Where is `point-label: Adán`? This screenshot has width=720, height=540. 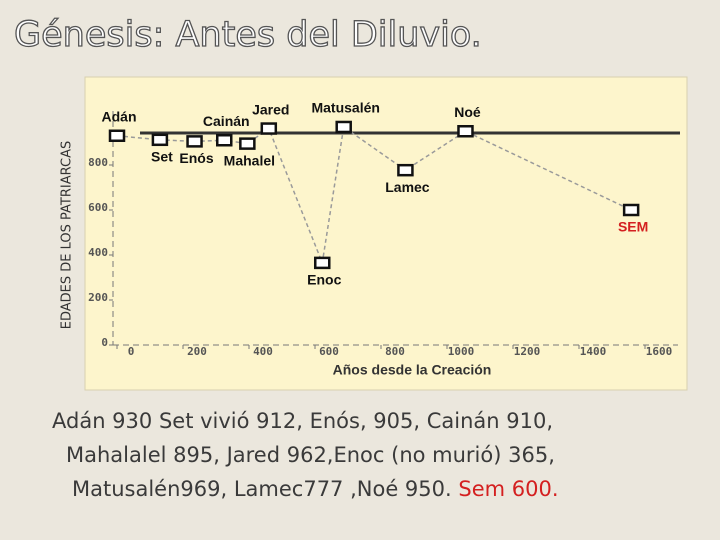 point-label: Adán is located at coordinates (119, 116).